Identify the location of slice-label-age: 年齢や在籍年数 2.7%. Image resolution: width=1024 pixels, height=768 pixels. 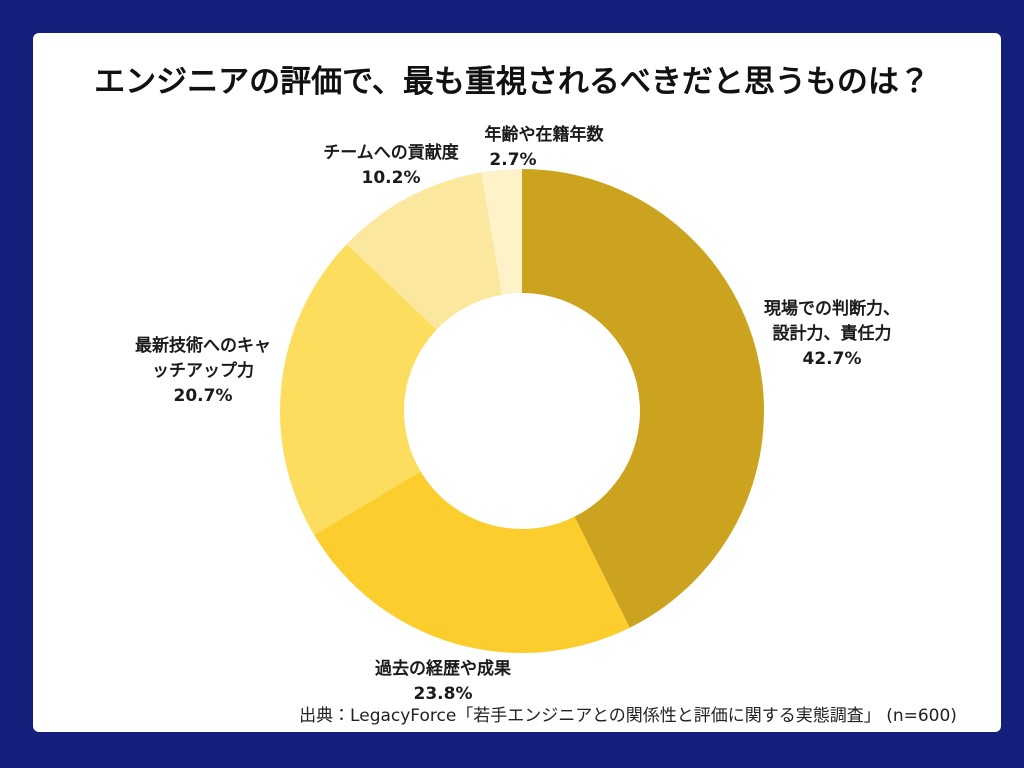
(544, 148).